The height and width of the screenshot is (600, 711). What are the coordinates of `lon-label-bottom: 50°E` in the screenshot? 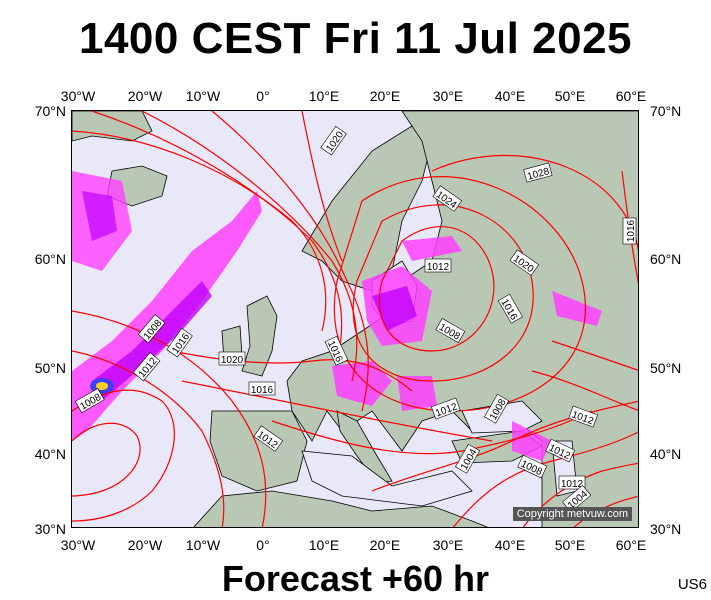 It's located at (570, 545).